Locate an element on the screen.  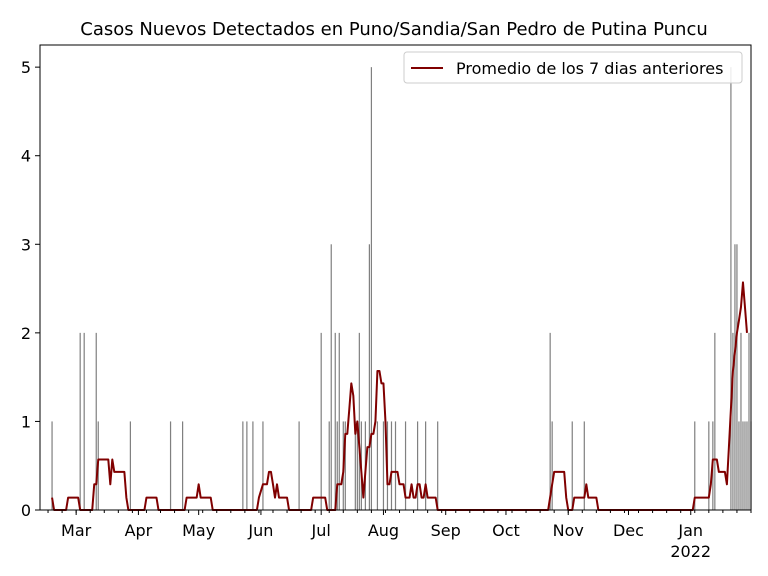
x-tick-label: Jan is located at coordinates (690, 530).